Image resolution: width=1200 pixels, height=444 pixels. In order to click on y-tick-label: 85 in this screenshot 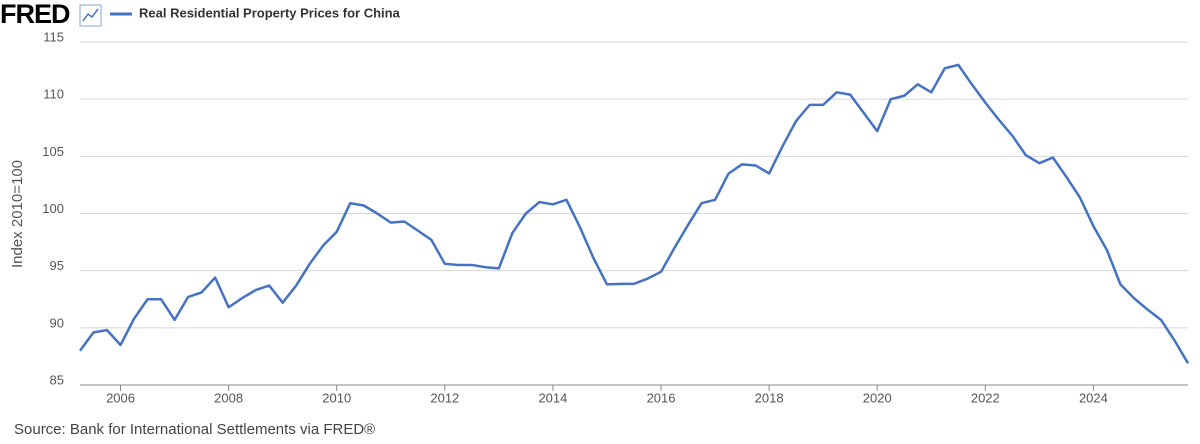, I will do `click(57, 379)`.